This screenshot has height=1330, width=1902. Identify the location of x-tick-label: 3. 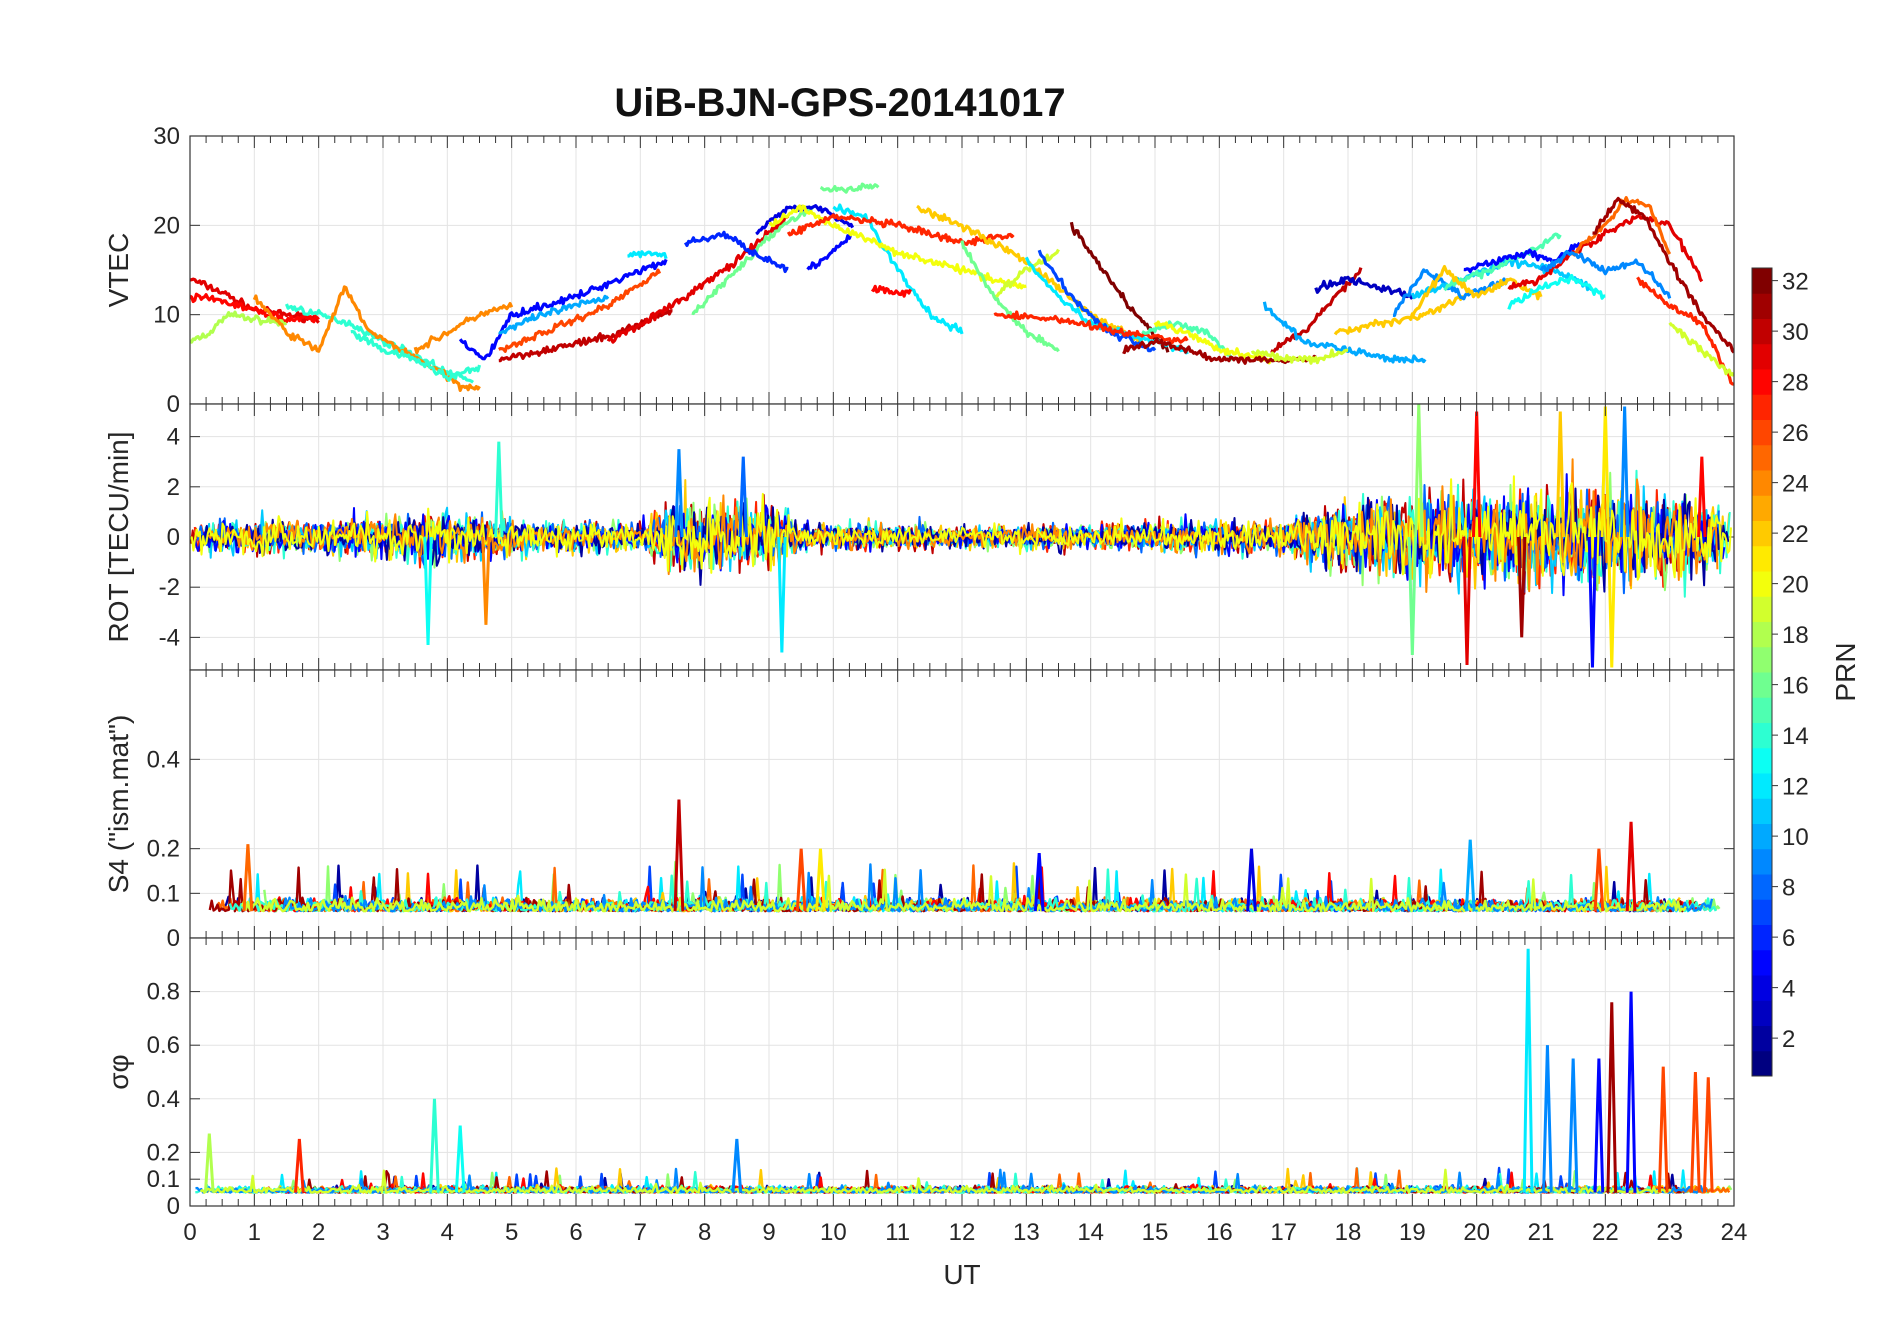
(382, 1232).